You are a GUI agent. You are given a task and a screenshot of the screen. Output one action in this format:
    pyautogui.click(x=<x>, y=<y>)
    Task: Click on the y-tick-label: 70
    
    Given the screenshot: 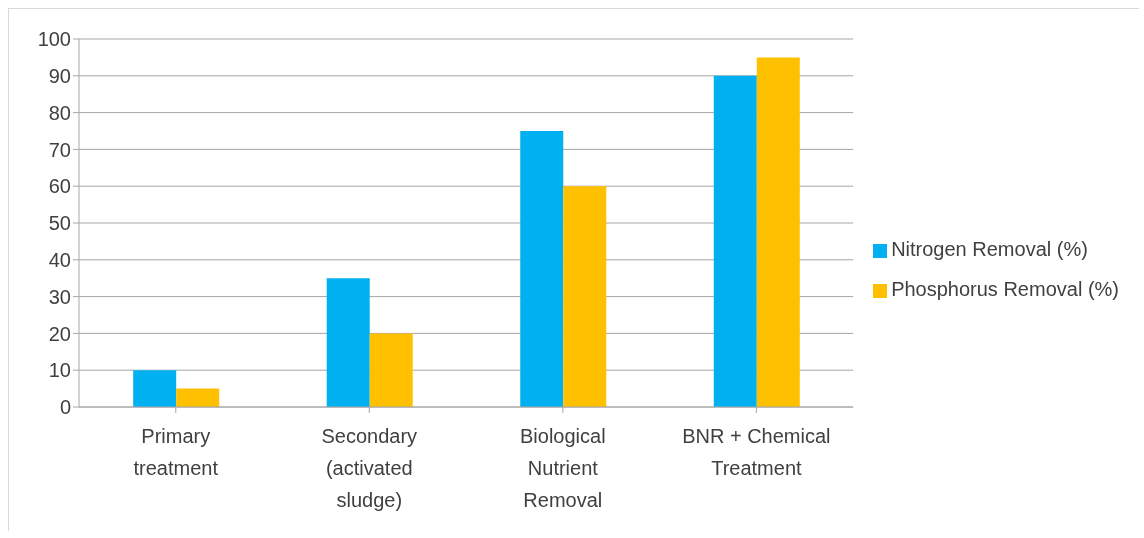 What is the action you would take?
    pyautogui.click(x=59, y=149)
    